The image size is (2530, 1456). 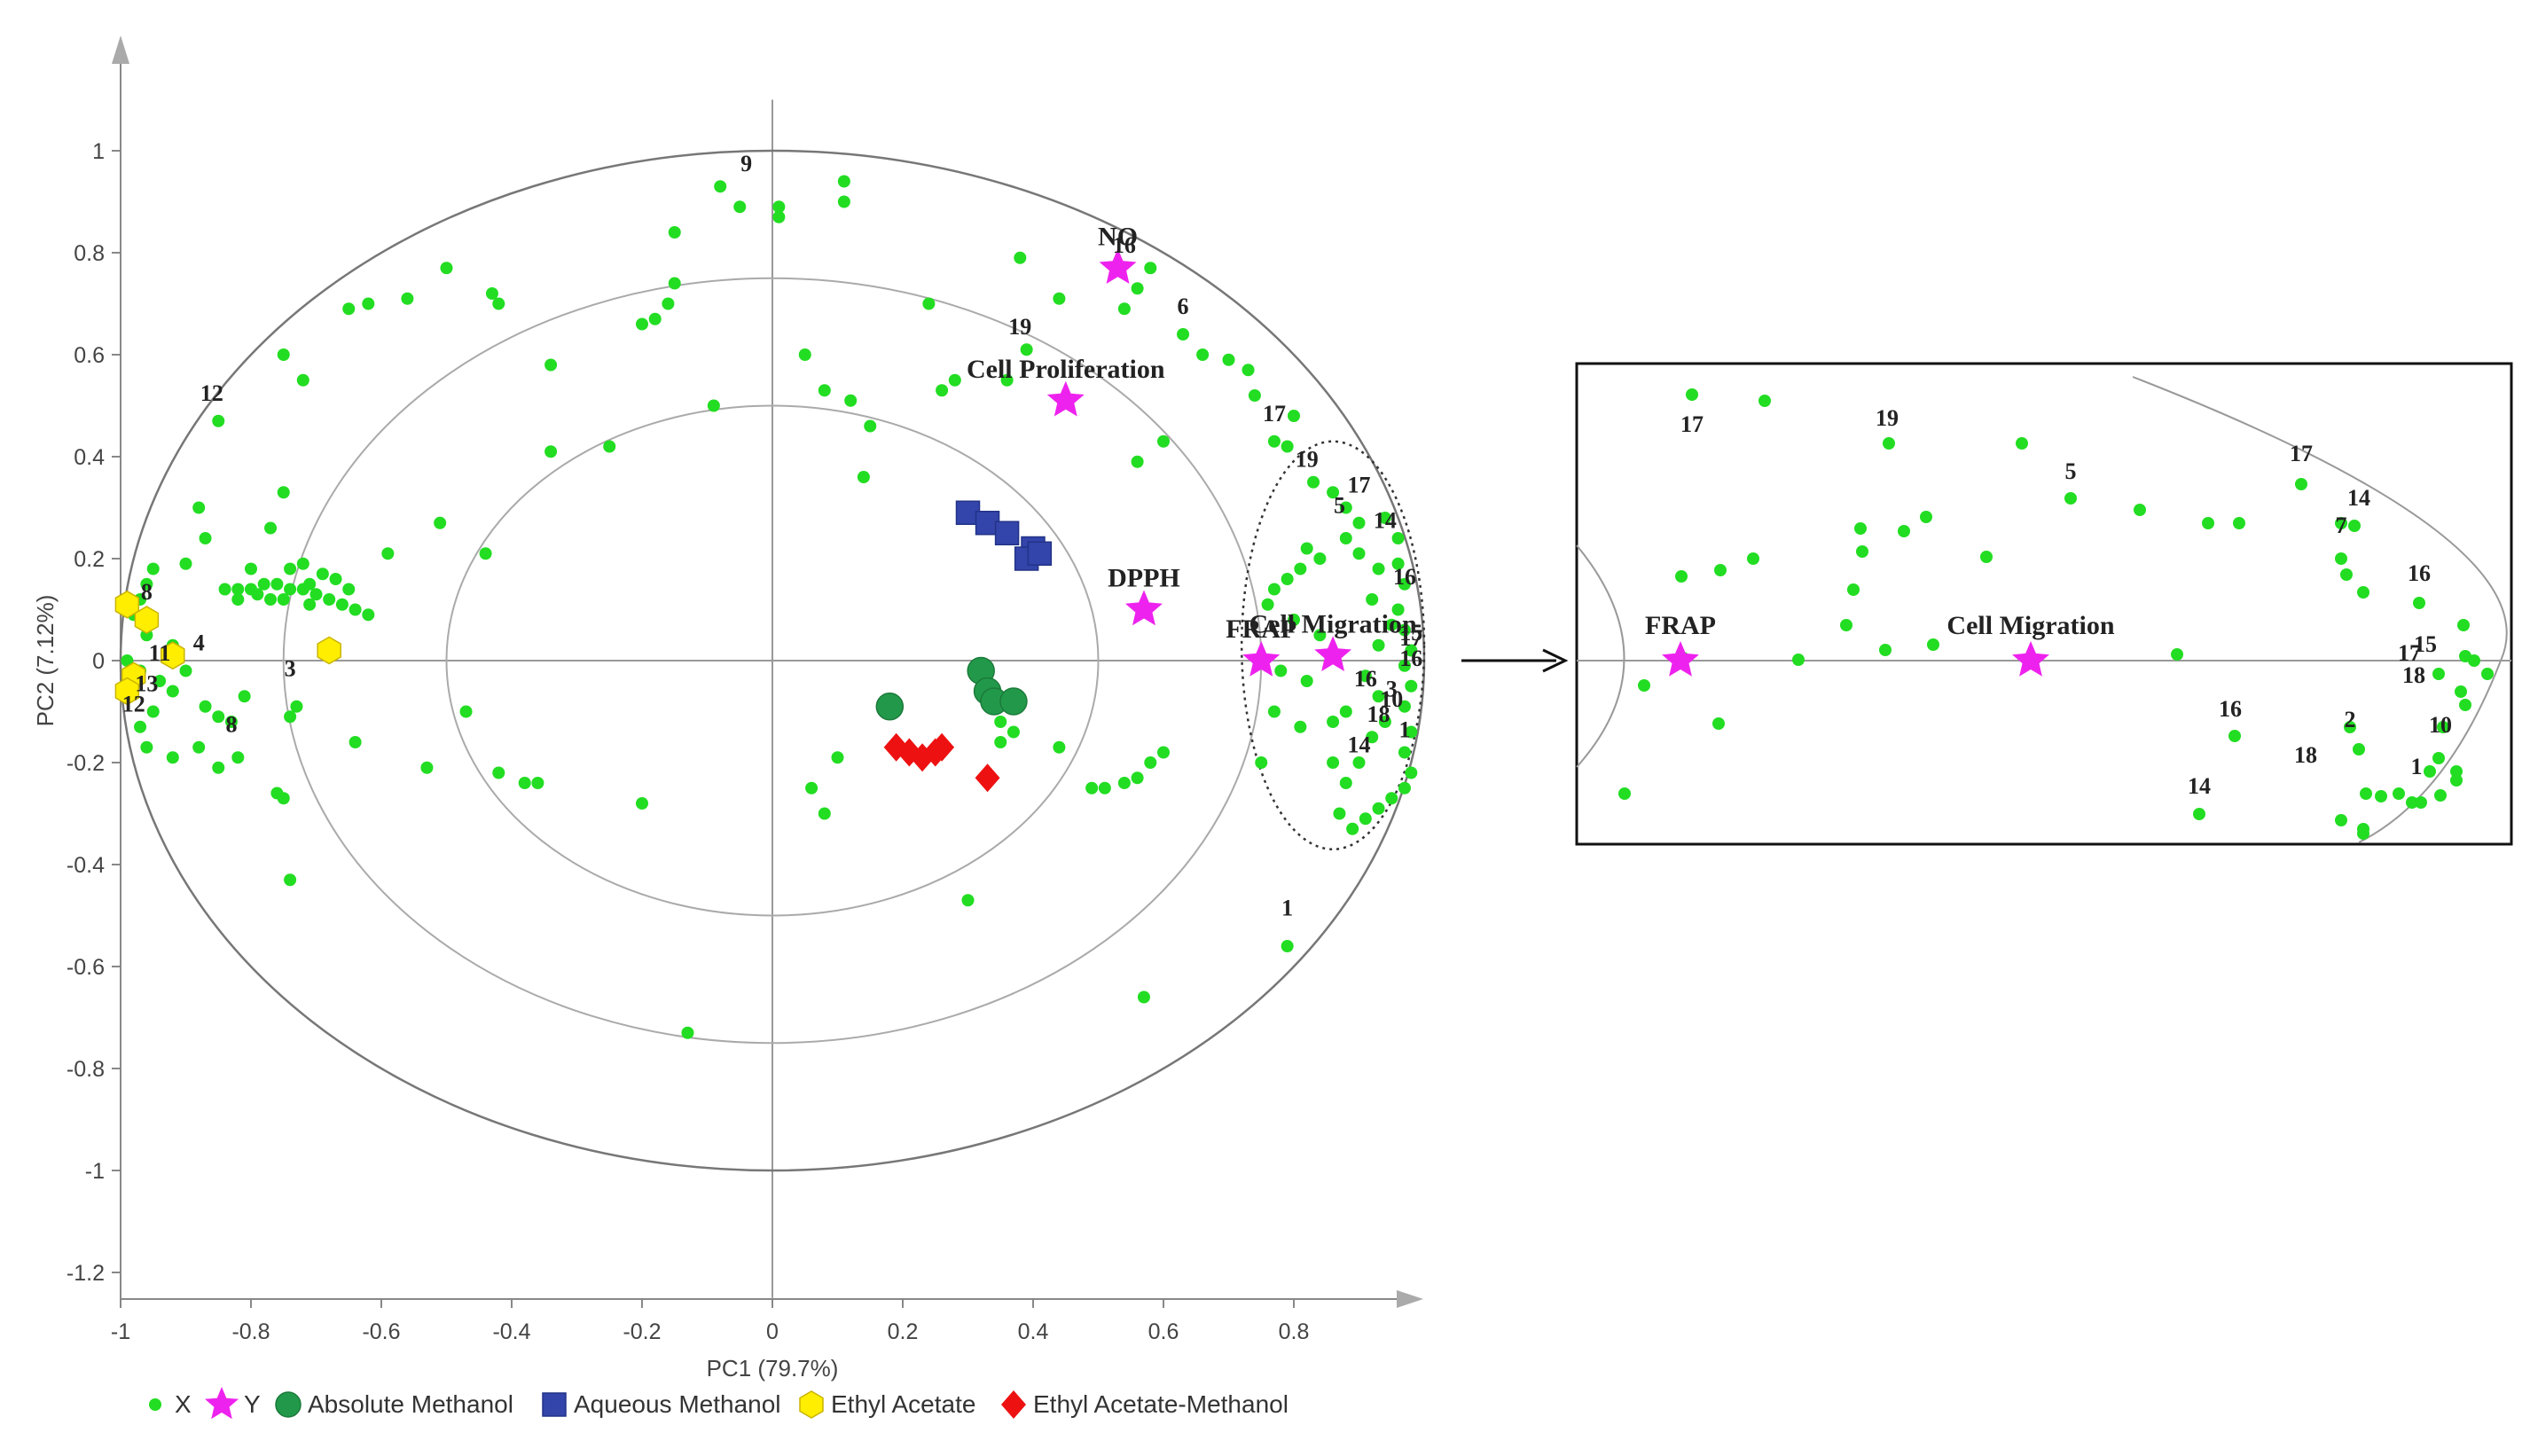 I want to click on x-tick-label: -0.6, so click(x=381, y=1331).